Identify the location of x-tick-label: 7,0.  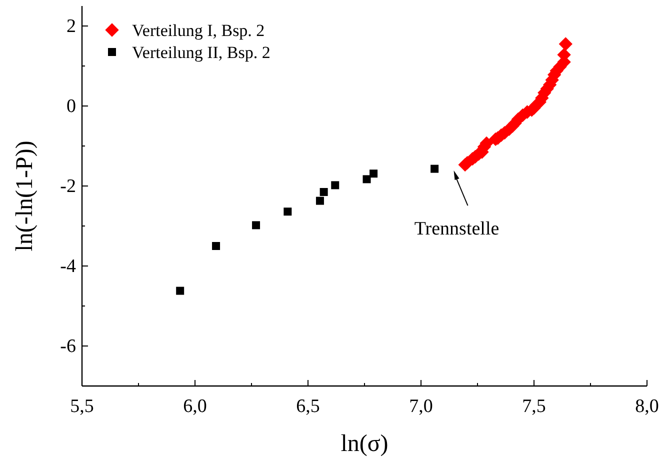
(421, 406).